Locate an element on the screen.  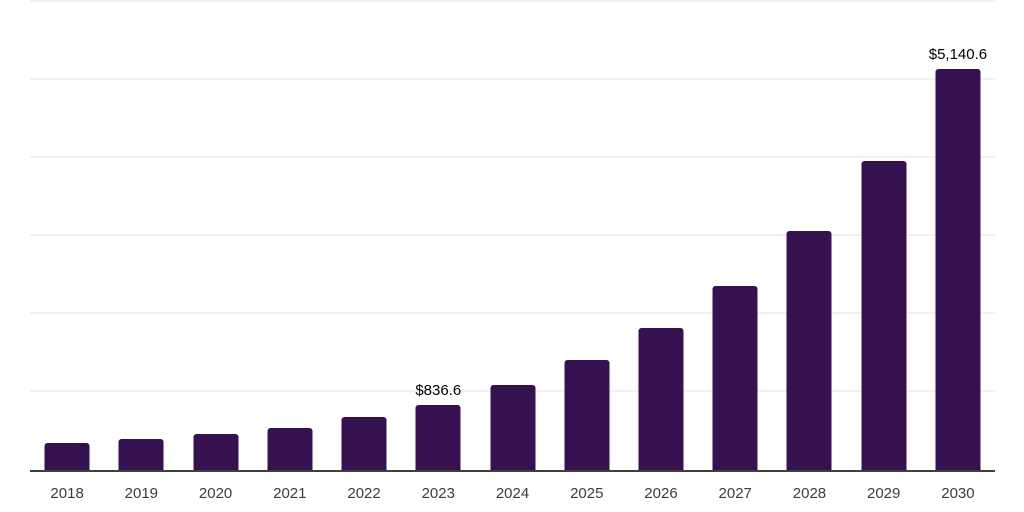
bar-column-2023: $836.6 is located at coordinates (438, 236).